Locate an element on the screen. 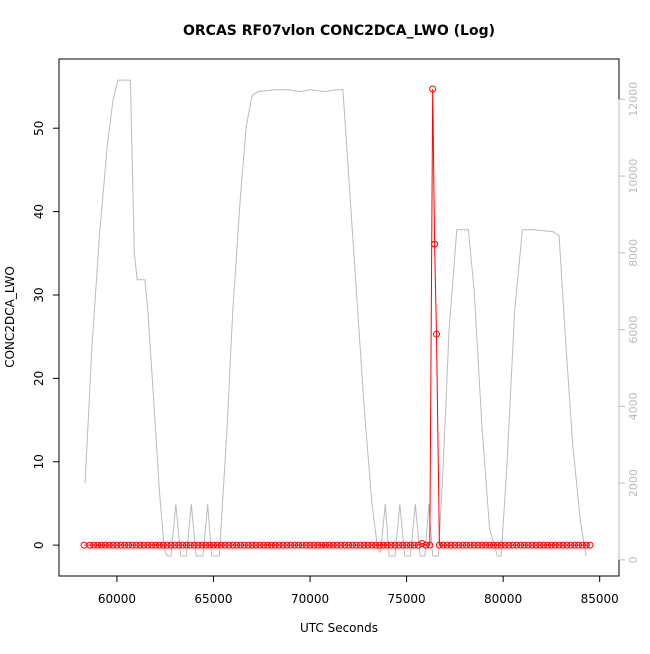 Image resolution: width=650 pixels, height=654 pixels. x-tick-label: 60000 is located at coordinates (117, 599).